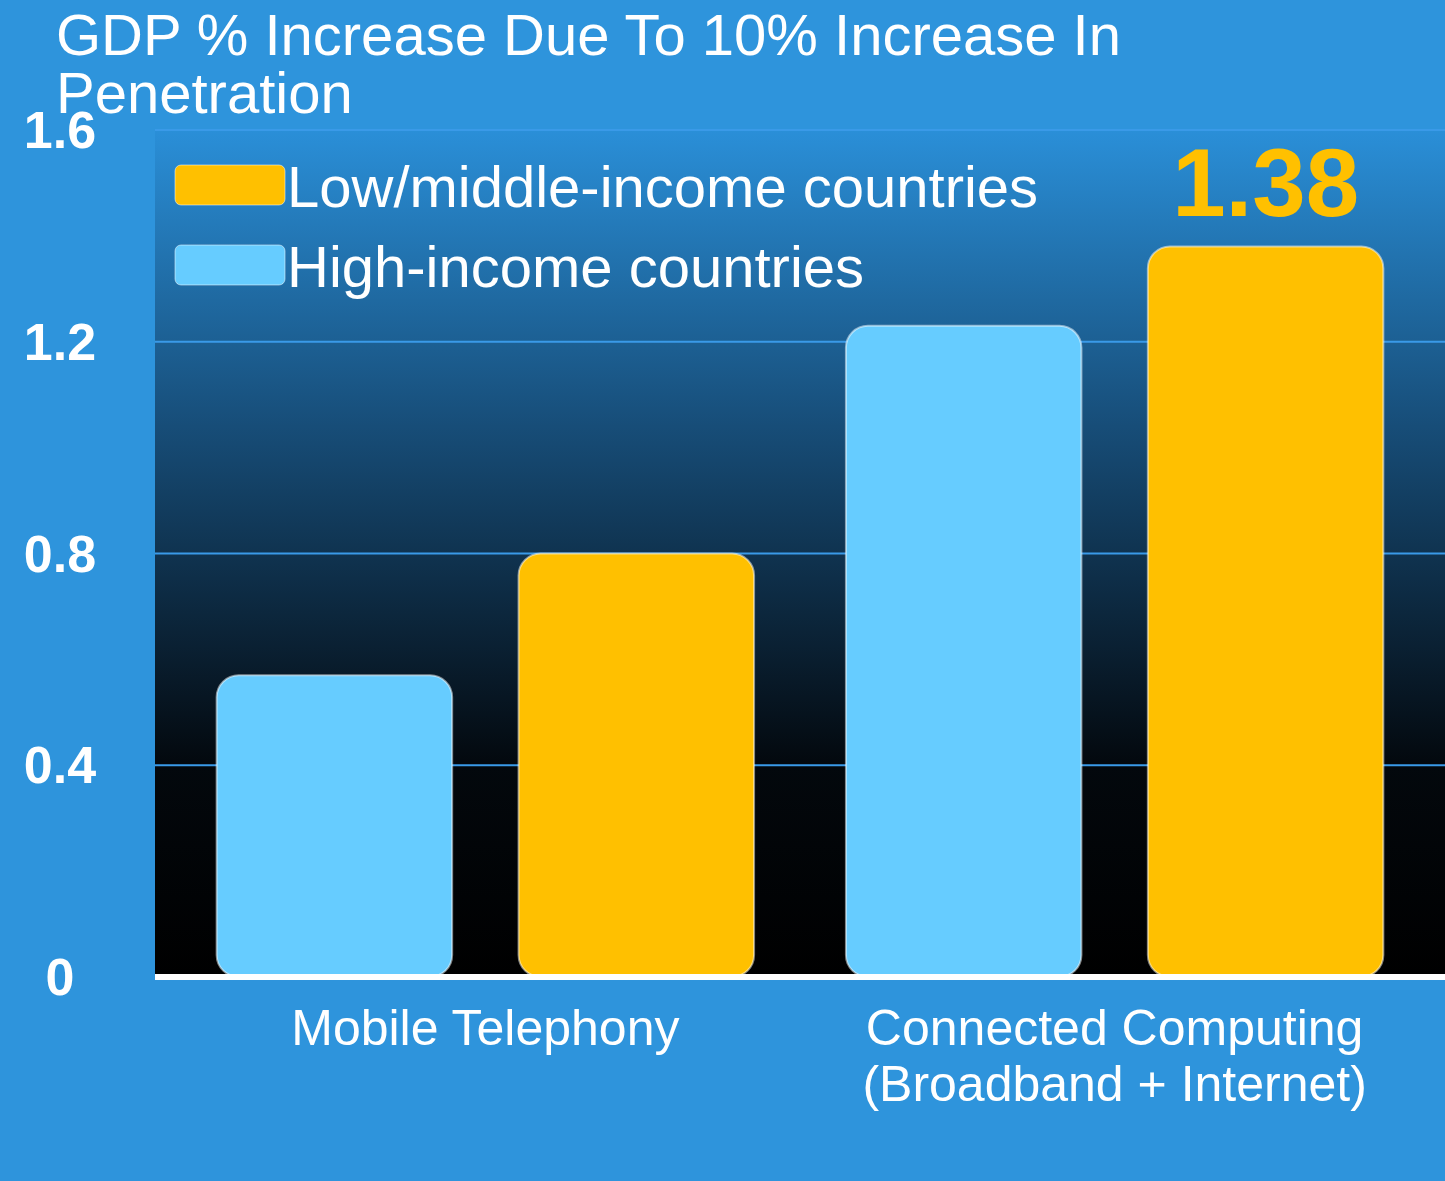  I want to click on y-tick-label: 1.2, so click(60, 341).